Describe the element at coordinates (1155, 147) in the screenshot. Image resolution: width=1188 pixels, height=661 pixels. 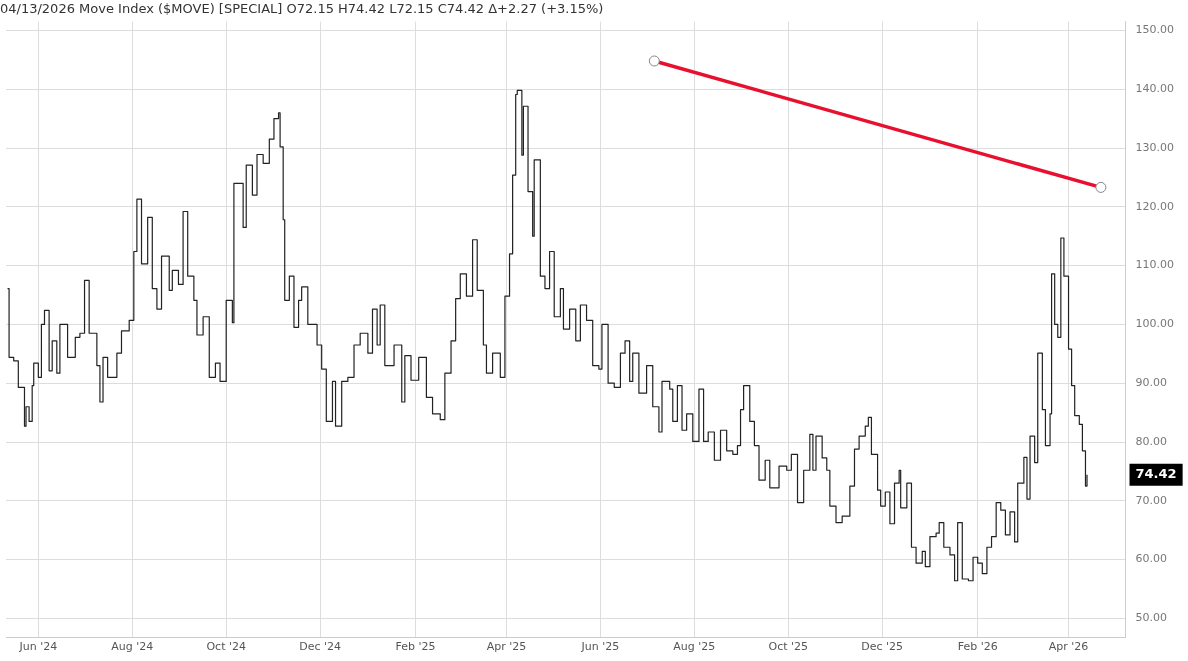
I see `y-tick-label: 130.00` at that location.